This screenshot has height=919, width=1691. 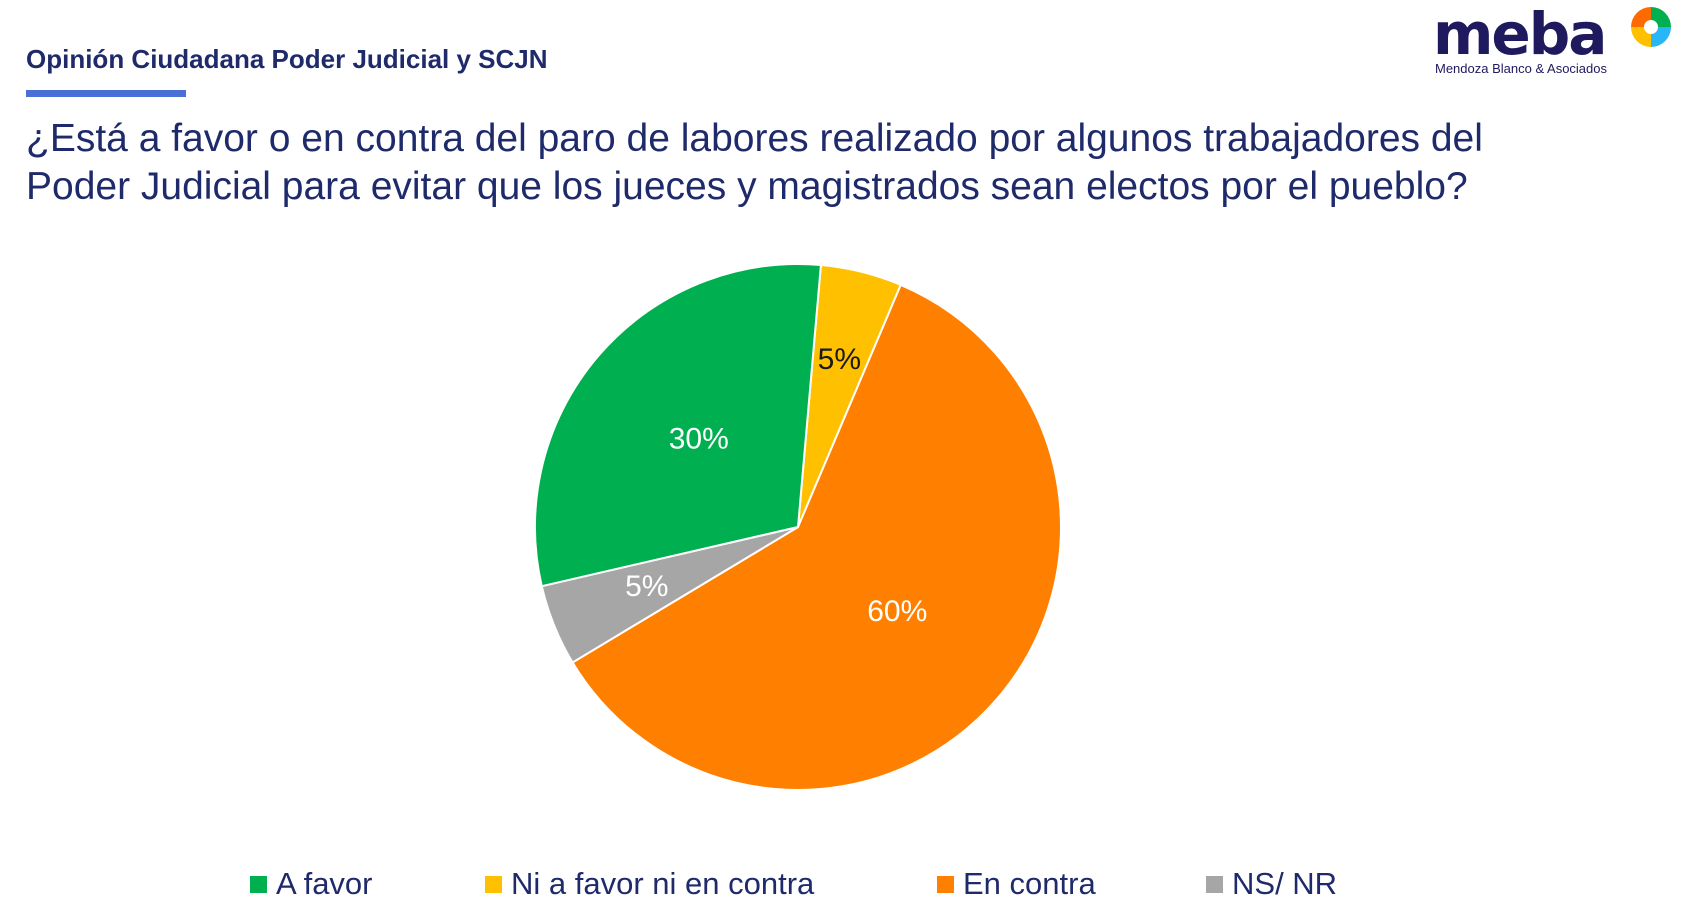 I want to click on pie-slice-a-favor, so click(x=678, y=425).